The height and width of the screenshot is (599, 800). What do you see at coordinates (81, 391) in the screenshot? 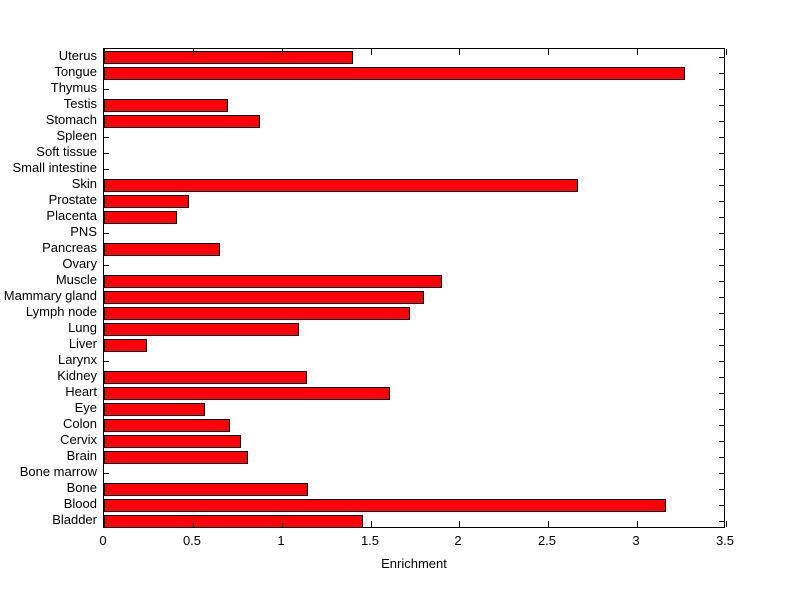
I see `category-label: Heart` at bounding box center [81, 391].